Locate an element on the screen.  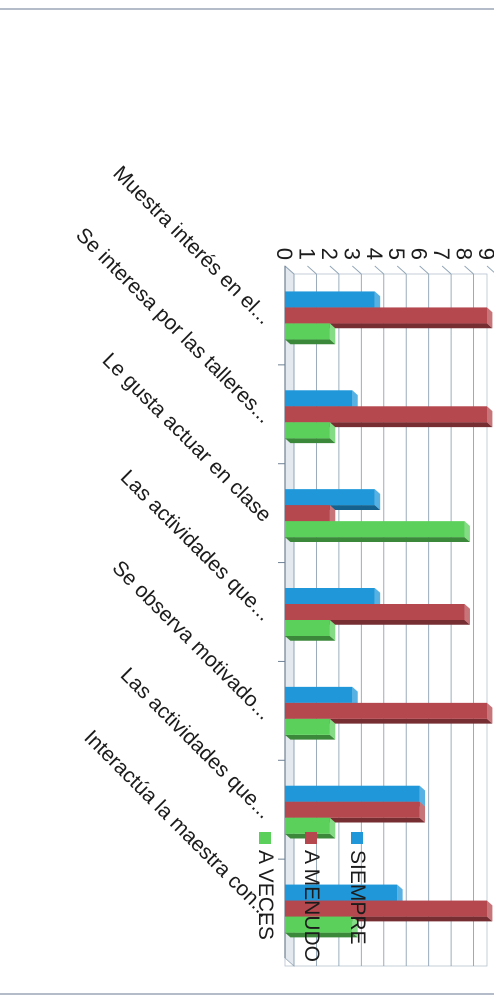
legend-item-a-veces: A VECES is located at coordinates (265, 886).